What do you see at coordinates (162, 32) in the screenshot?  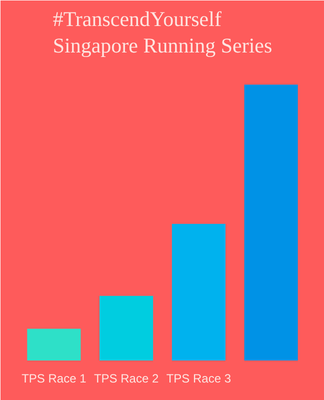 I see `chart-title: #TranscendYourself Singapore Running Series` at bounding box center [162, 32].